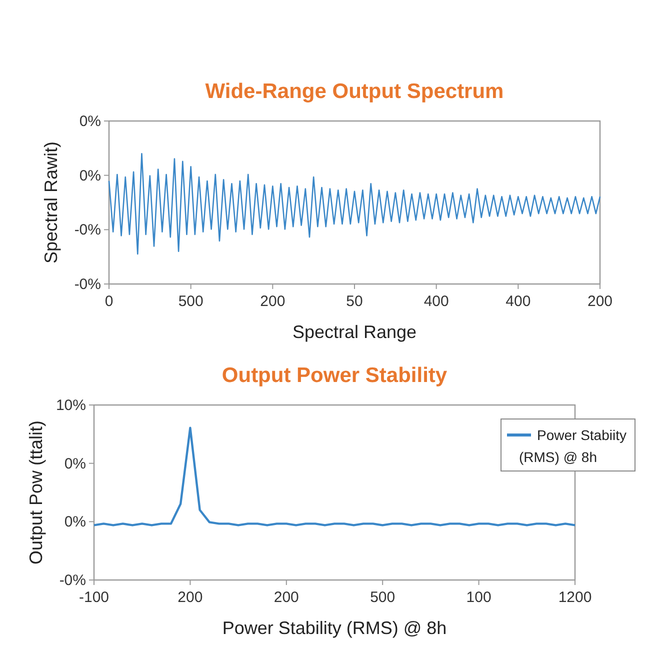 Image resolution: width=649 pixels, height=649 pixels. What do you see at coordinates (36, 492) in the screenshot?
I see `y-axis-title: Output Pow (ttalit)` at bounding box center [36, 492].